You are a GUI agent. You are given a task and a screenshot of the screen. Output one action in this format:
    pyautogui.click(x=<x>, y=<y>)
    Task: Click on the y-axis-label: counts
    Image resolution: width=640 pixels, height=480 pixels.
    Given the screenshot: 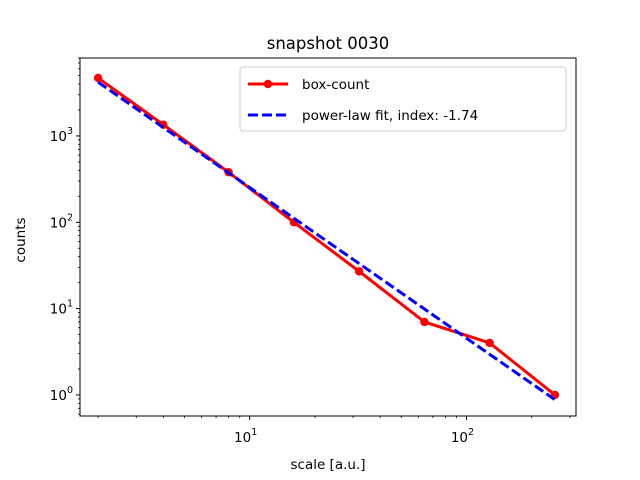 What is the action you would take?
    pyautogui.click(x=21, y=239)
    